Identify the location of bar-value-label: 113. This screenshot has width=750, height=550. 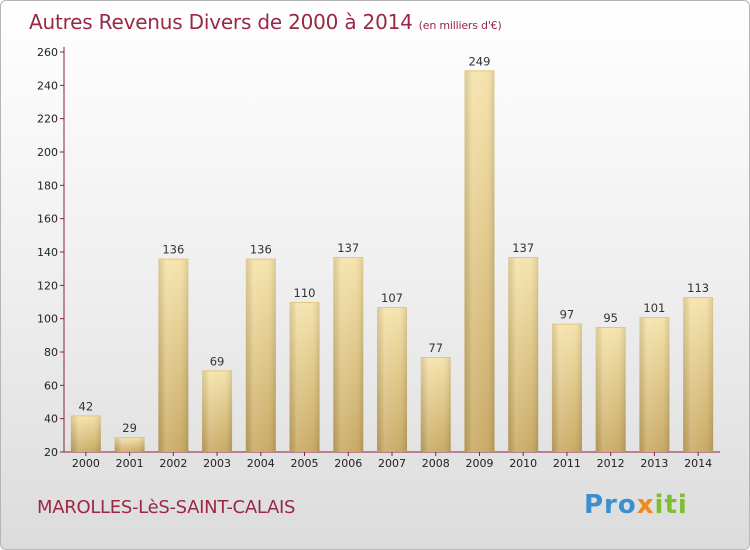
(698, 288).